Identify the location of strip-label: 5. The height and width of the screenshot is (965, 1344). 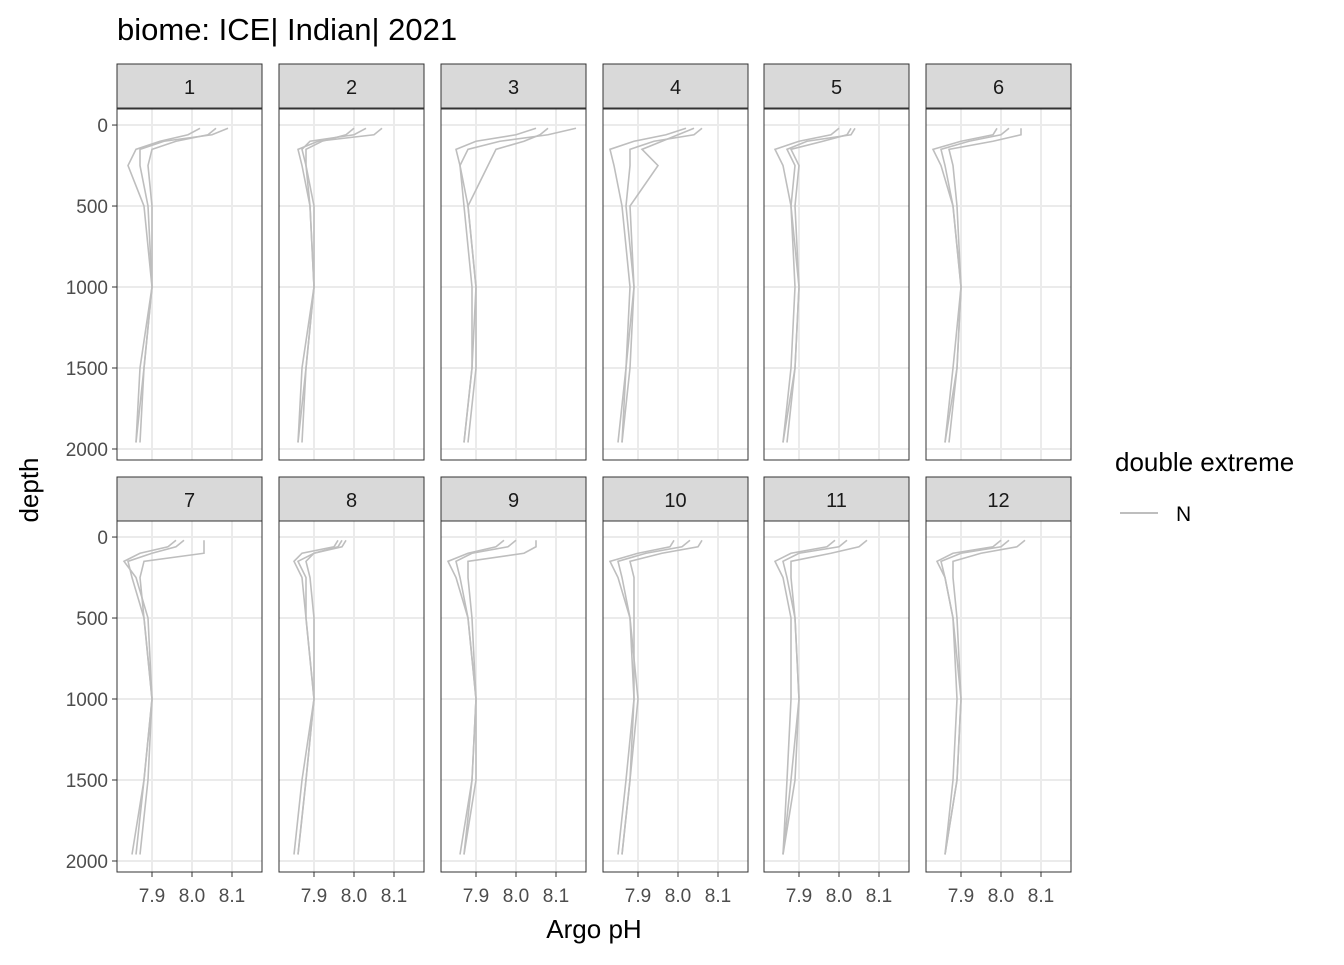
(836, 88).